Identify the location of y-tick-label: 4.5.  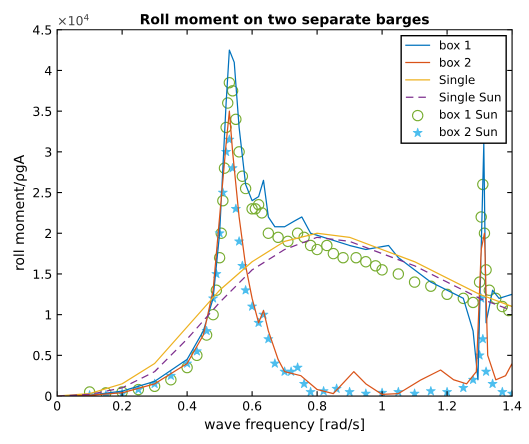
(42, 30).